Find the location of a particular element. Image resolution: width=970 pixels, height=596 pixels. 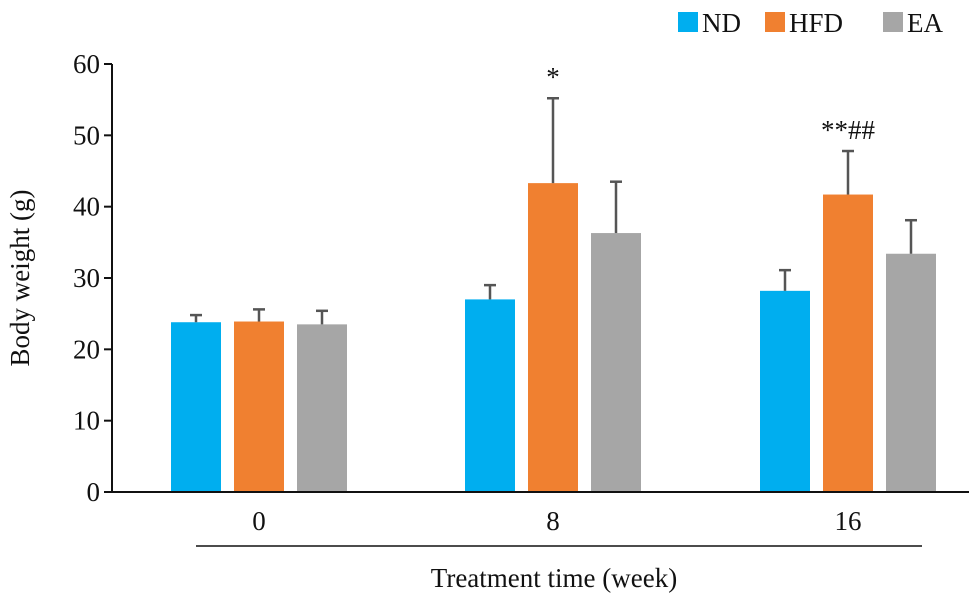

y-tick-label: 10 is located at coordinates (86, 421).